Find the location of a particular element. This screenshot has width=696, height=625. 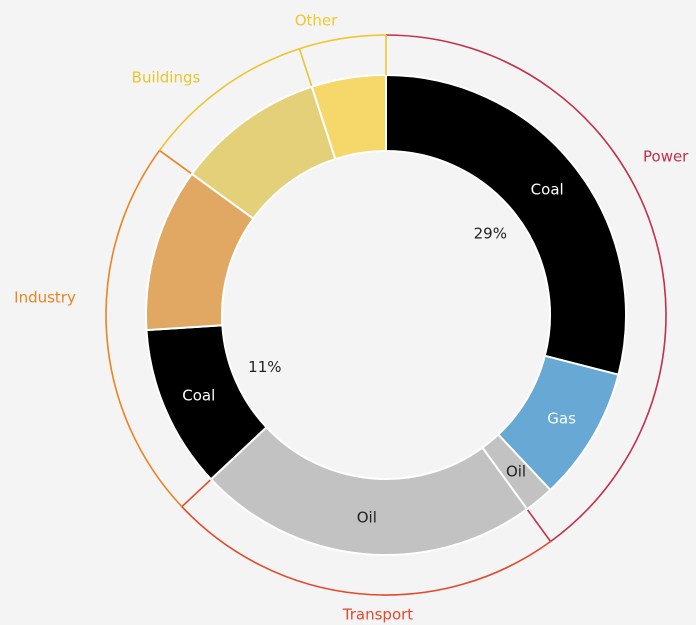

sector-label: Transport is located at coordinates (378, 615).